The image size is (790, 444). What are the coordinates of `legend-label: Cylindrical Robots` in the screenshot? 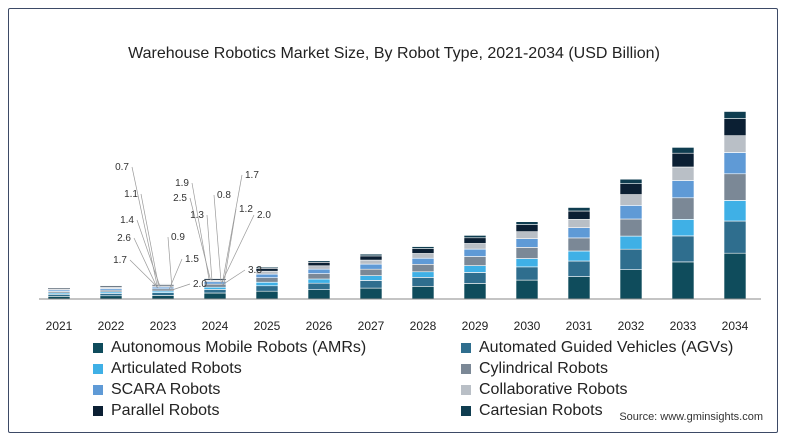 It's located at (543, 368).